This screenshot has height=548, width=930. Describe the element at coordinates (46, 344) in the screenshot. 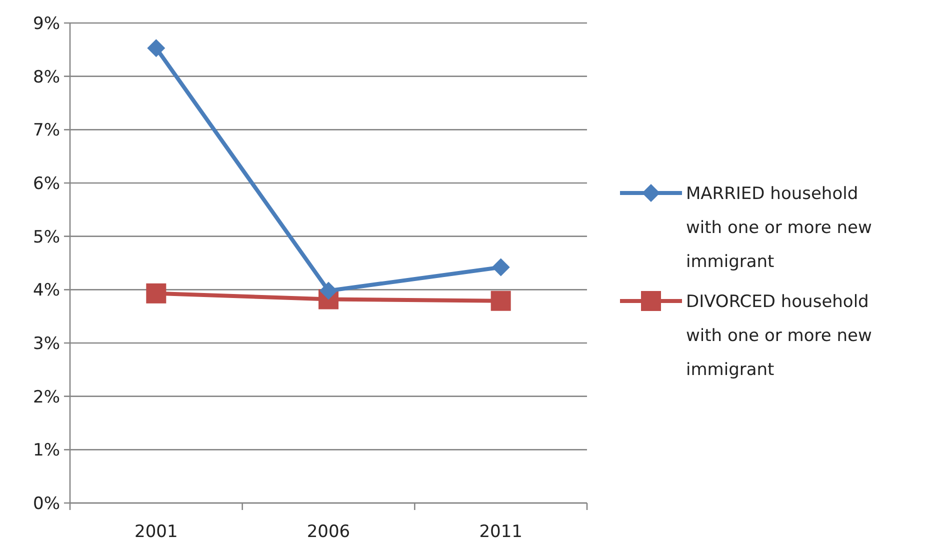

I see `y-tick-label: 3%` at that location.